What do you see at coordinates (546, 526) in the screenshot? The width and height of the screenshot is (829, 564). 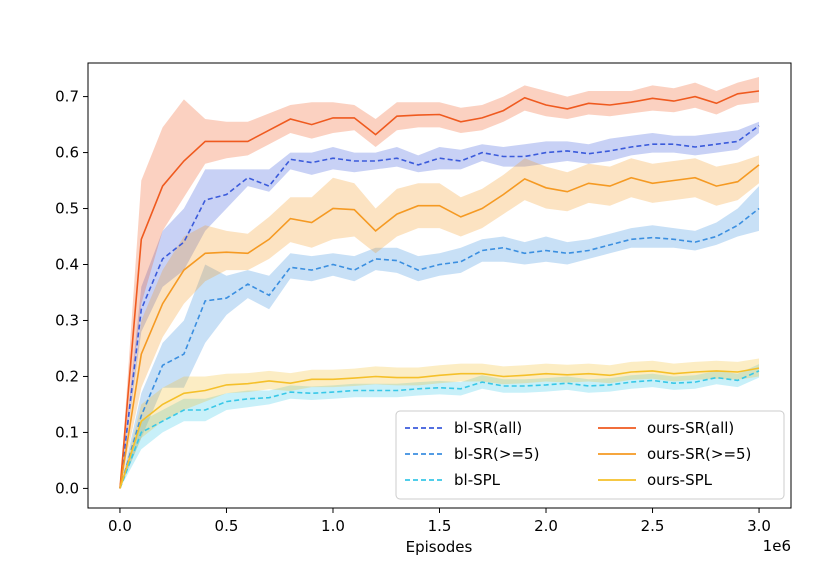 I see `x-tick-label: 2.0` at bounding box center [546, 526].